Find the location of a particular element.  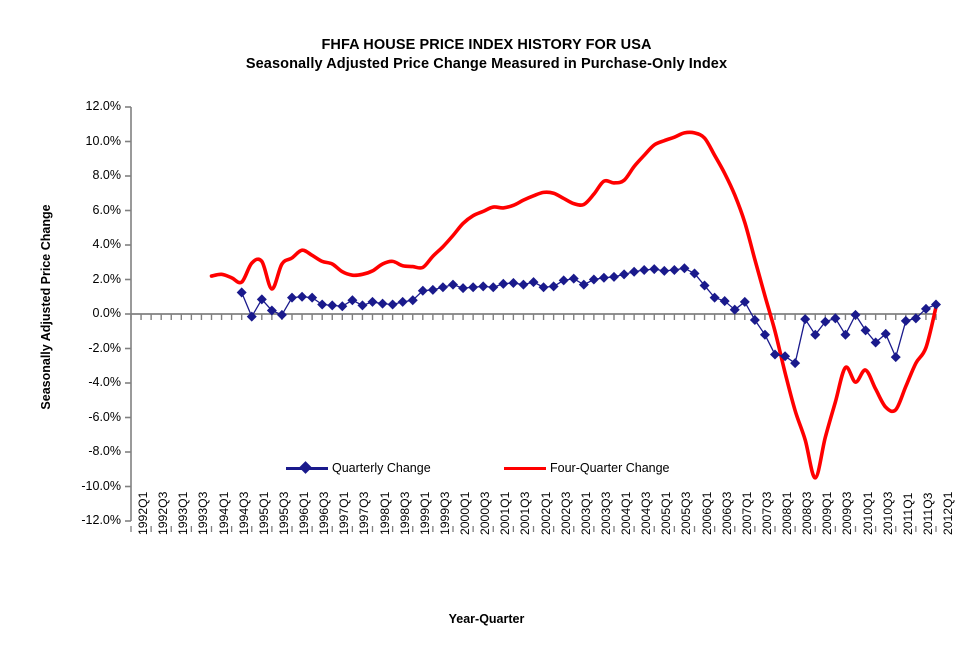

series-markers-quarterly-change is located at coordinates (589, 316).